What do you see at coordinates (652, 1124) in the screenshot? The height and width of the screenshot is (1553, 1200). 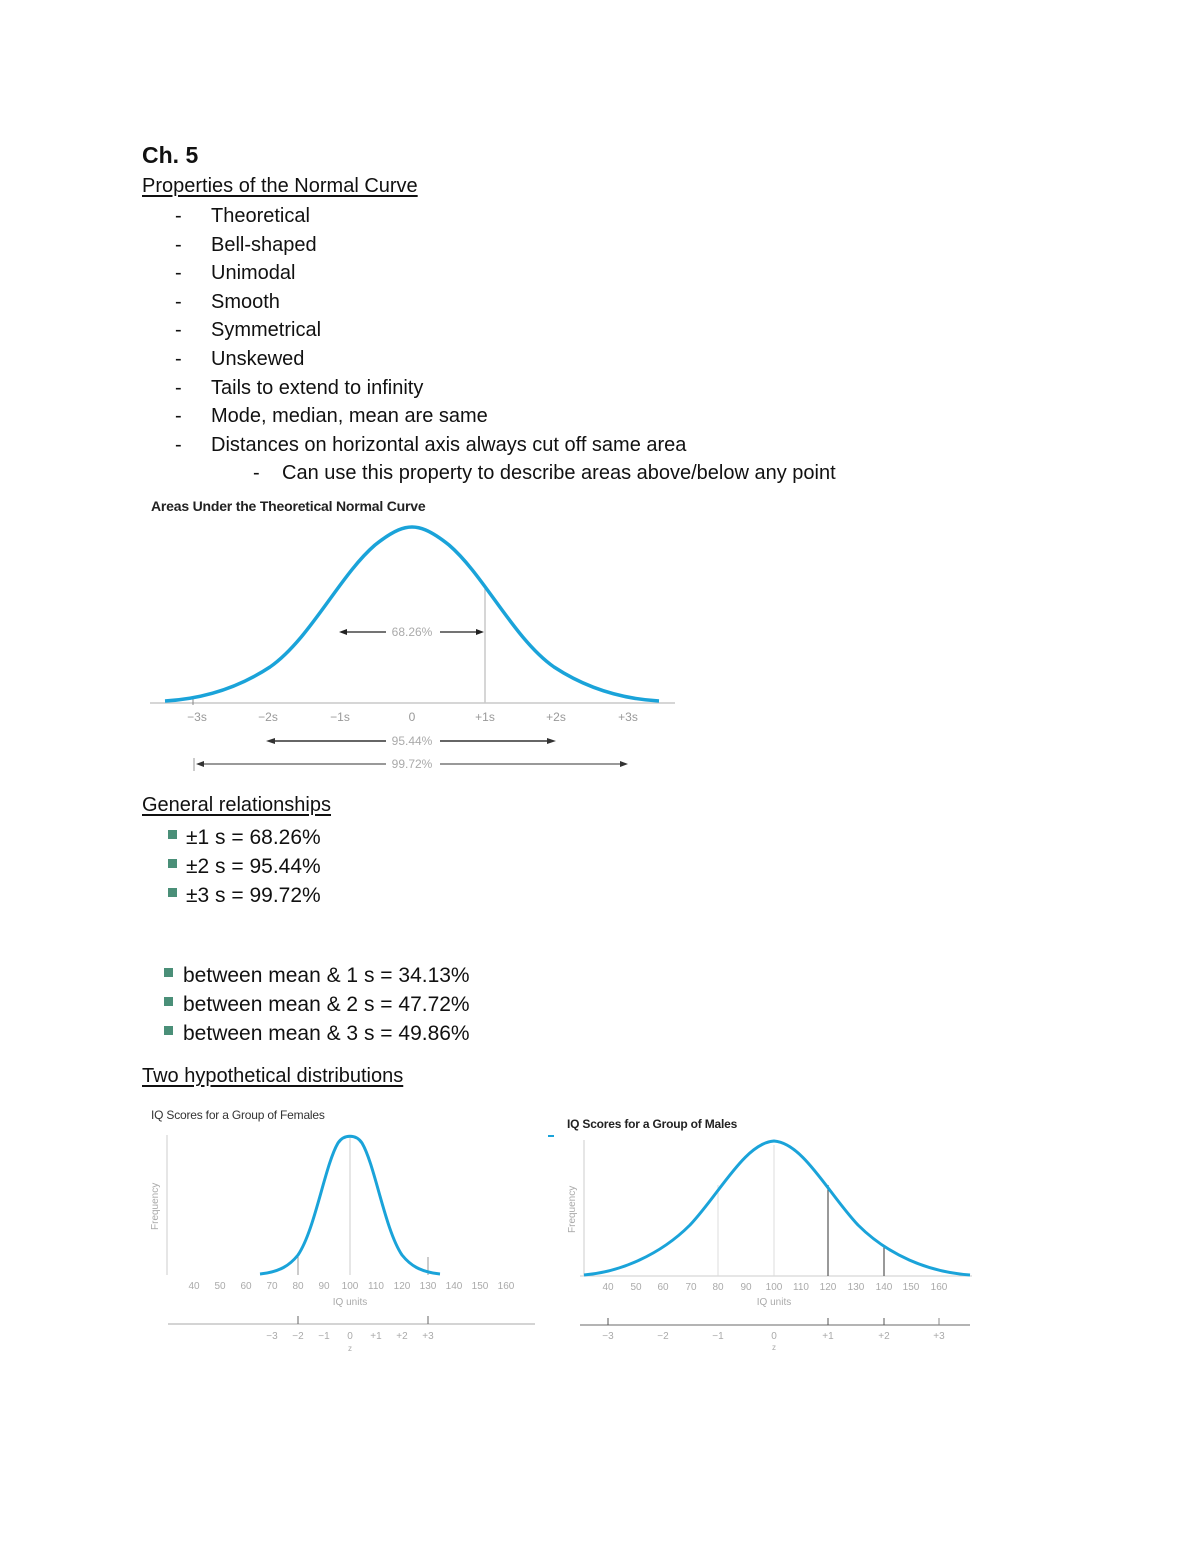 I see `chart-title-males: IQ Scores for a Group of Males` at bounding box center [652, 1124].